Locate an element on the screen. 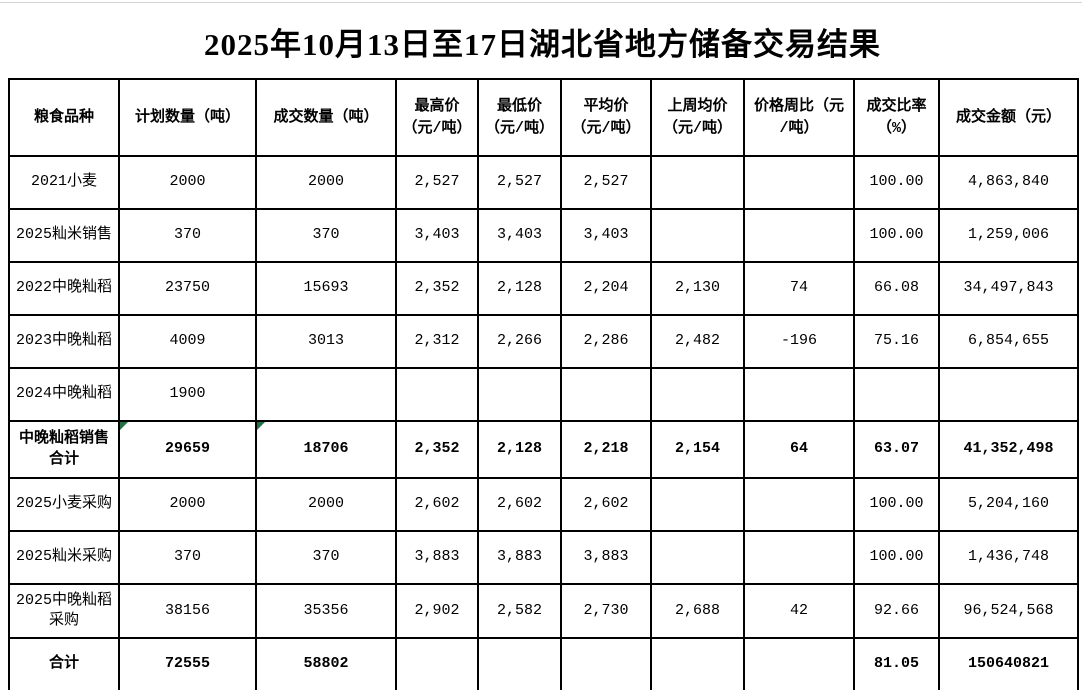 The width and height of the screenshot is (1082, 690). row-label-cell: 2021小麦 is located at coordinates (64, 182).